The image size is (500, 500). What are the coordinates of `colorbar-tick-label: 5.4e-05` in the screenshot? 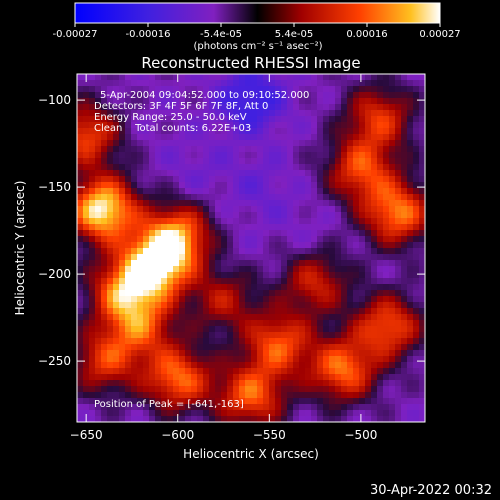 It's located at (294, 34).